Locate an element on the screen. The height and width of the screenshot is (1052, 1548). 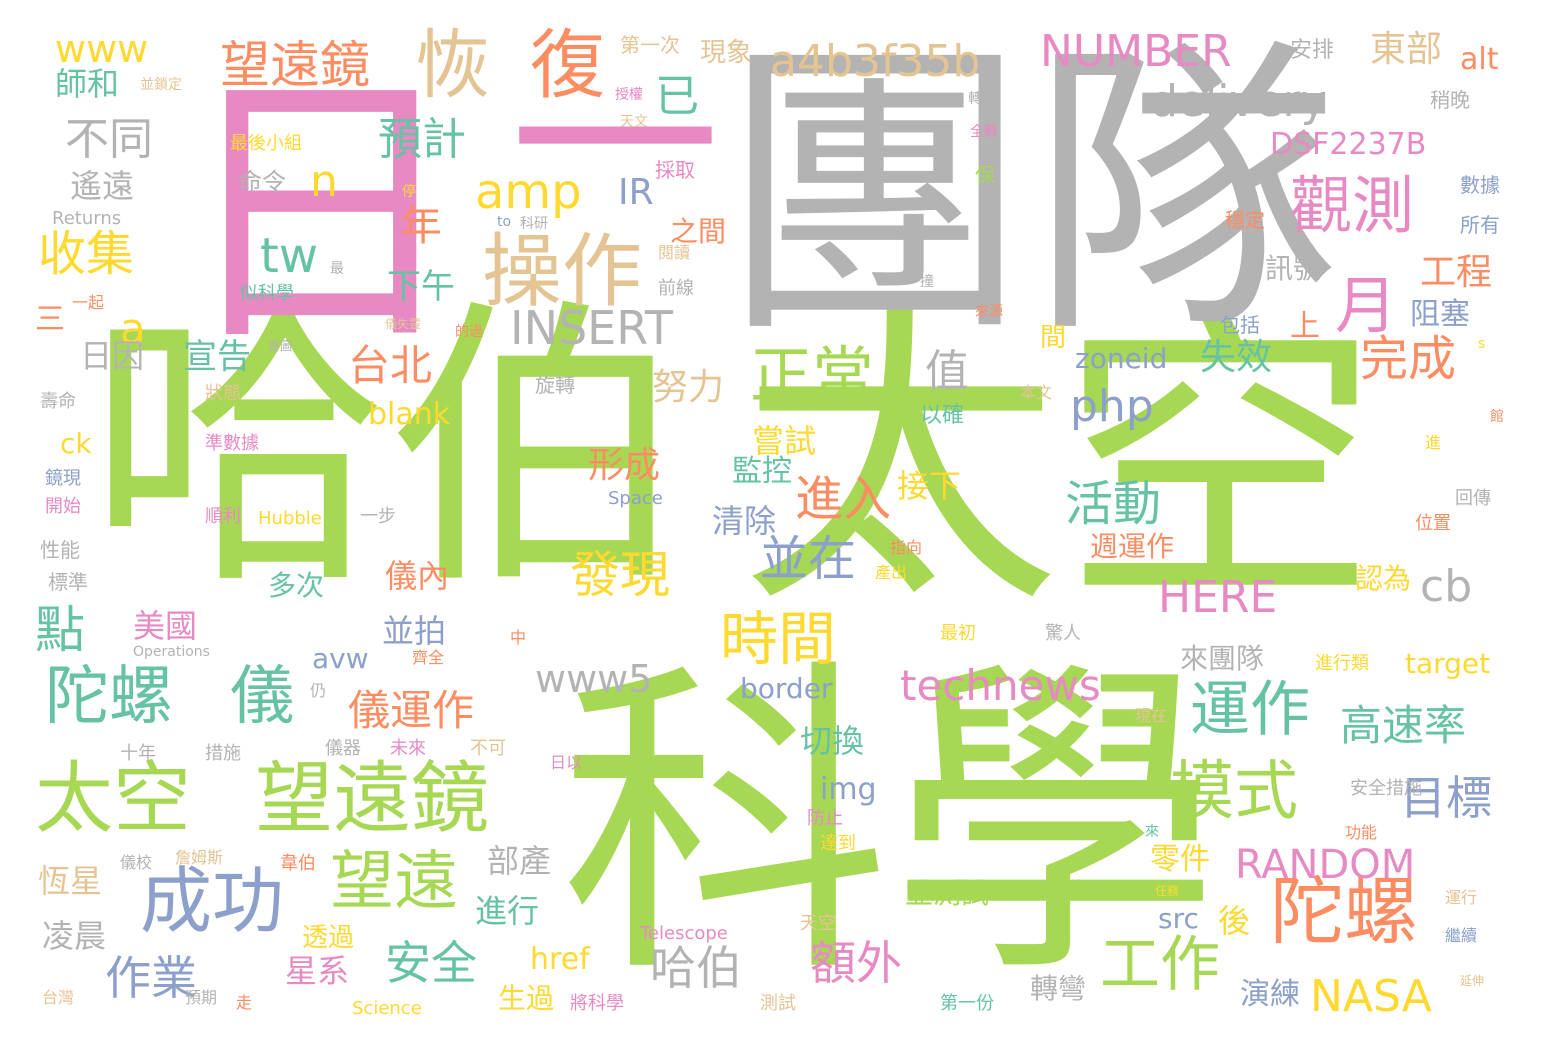
word-cloud-word: 標準 is located at coordinates (68, 582).